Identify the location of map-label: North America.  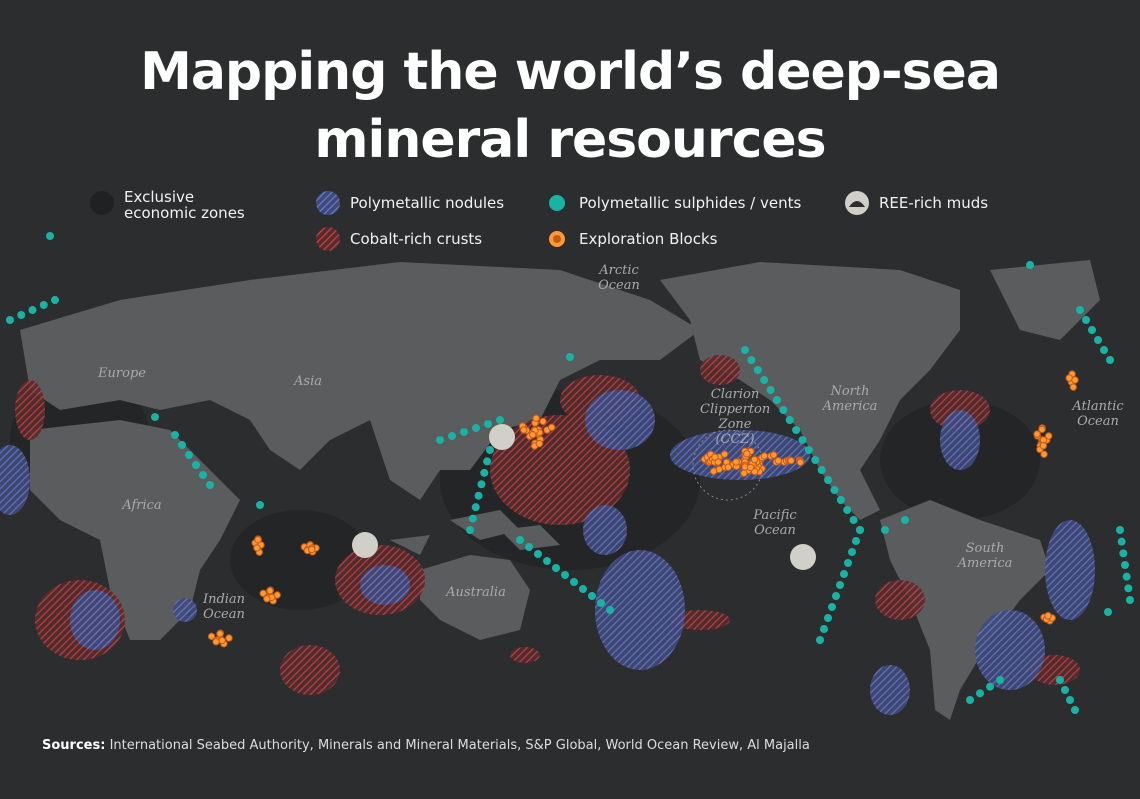
(850, 399).